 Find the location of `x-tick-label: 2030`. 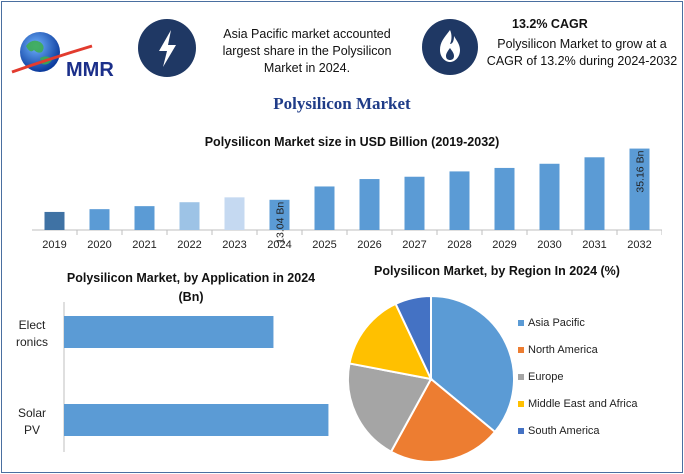

x-tick-label: 2030 is located at coordinates (549, 245).